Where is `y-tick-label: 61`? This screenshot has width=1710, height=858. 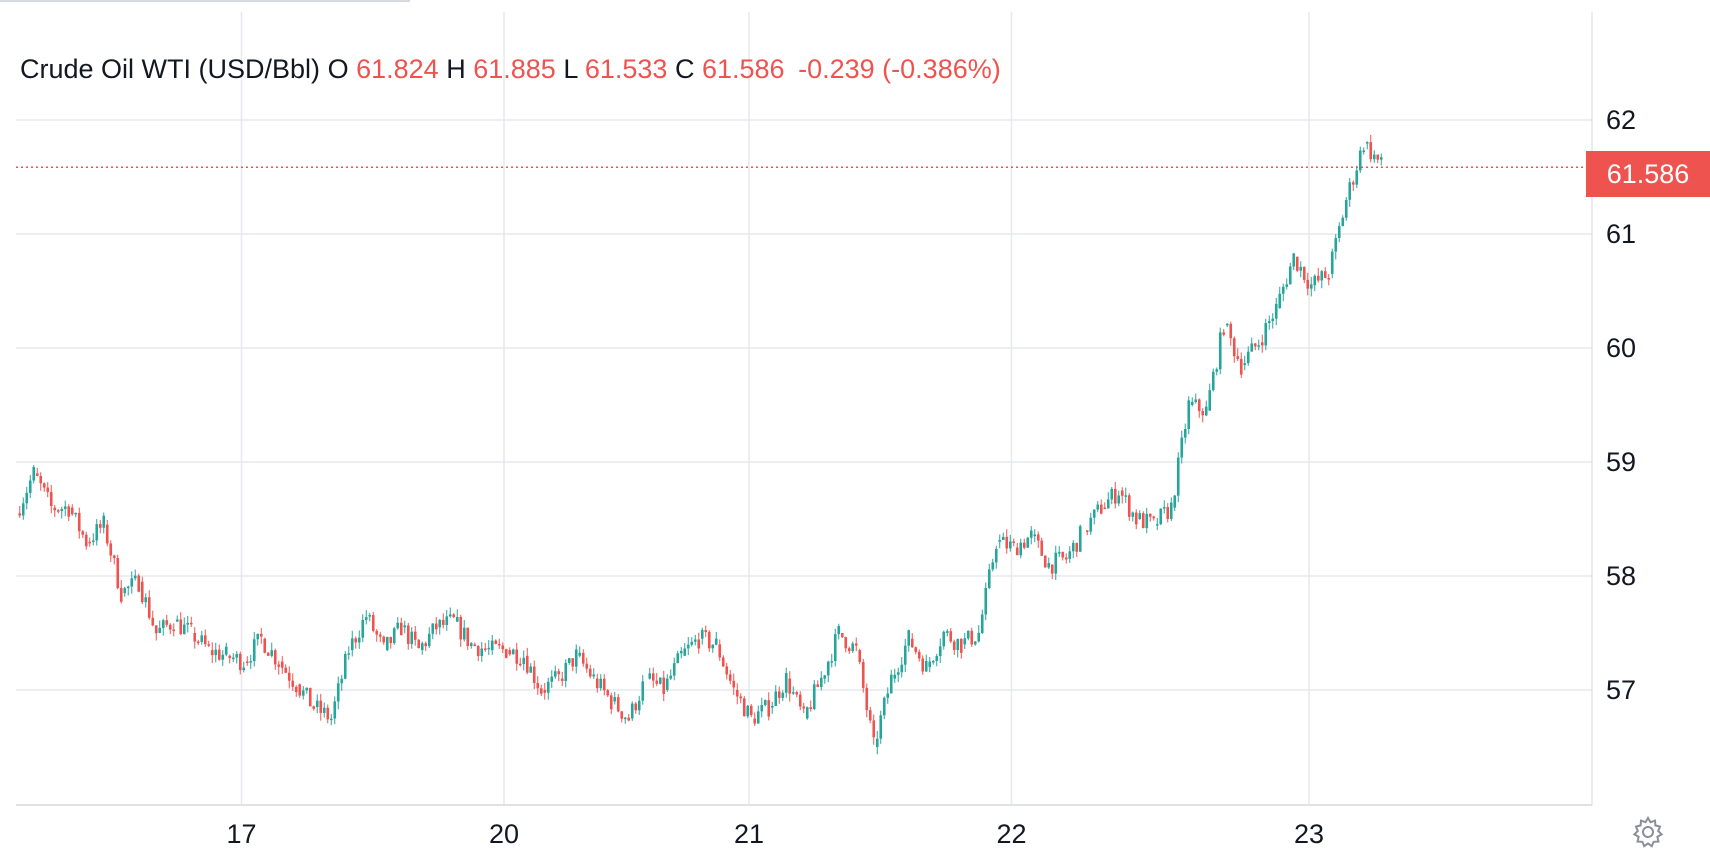
y-tick-label: 61 is located at coordinates (1621, 234).